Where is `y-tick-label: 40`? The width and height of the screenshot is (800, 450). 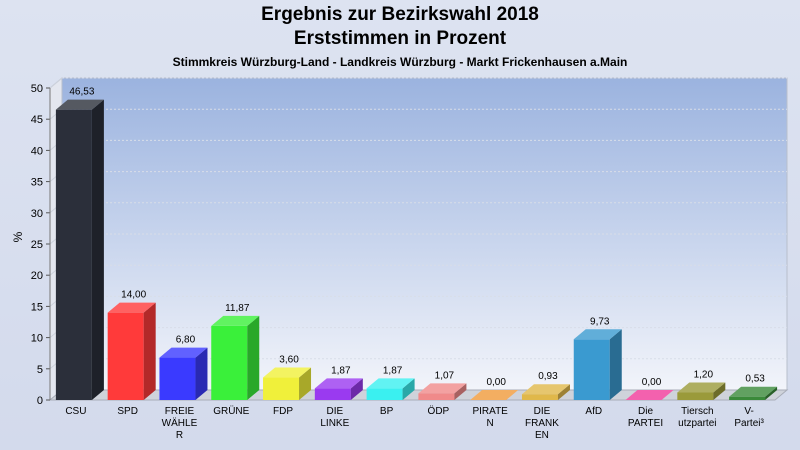
y-tick-label: 40 is located at coordinates (37, 151).